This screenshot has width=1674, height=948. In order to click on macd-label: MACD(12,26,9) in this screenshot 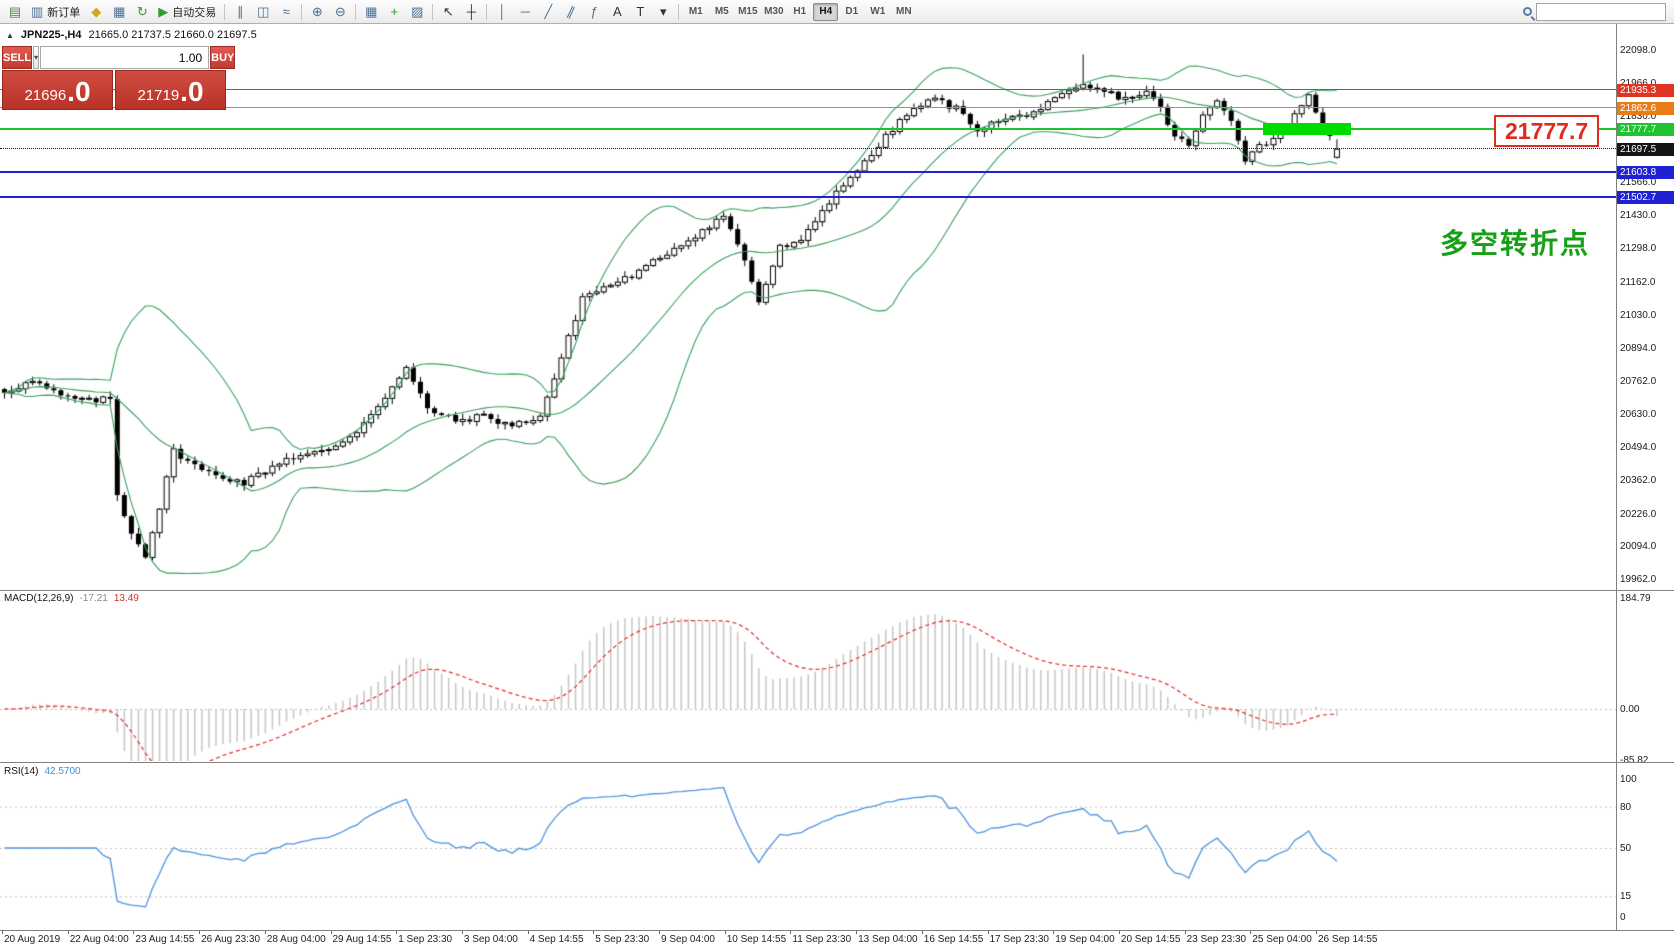, I will do `click(39, 598)`.